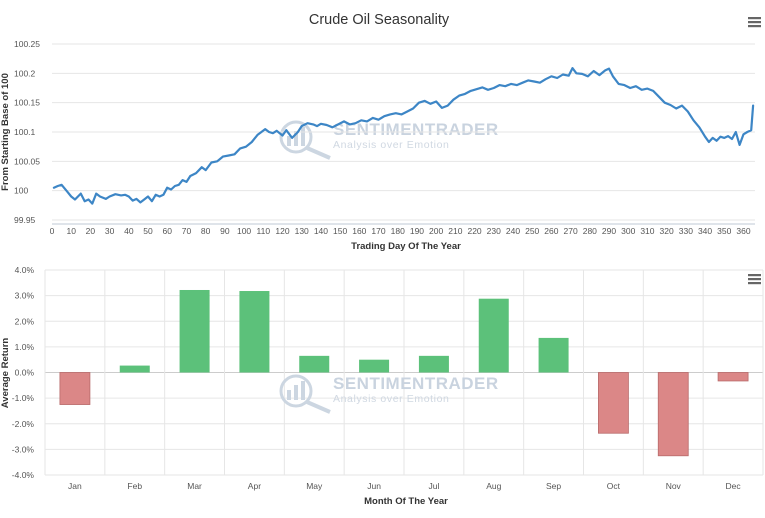 Image resolution: width=765 pixels, height=518 pixels. Describe the element at coordinates (455, 231) in the screenshot. I see `x-tick-label: 210` at that location.